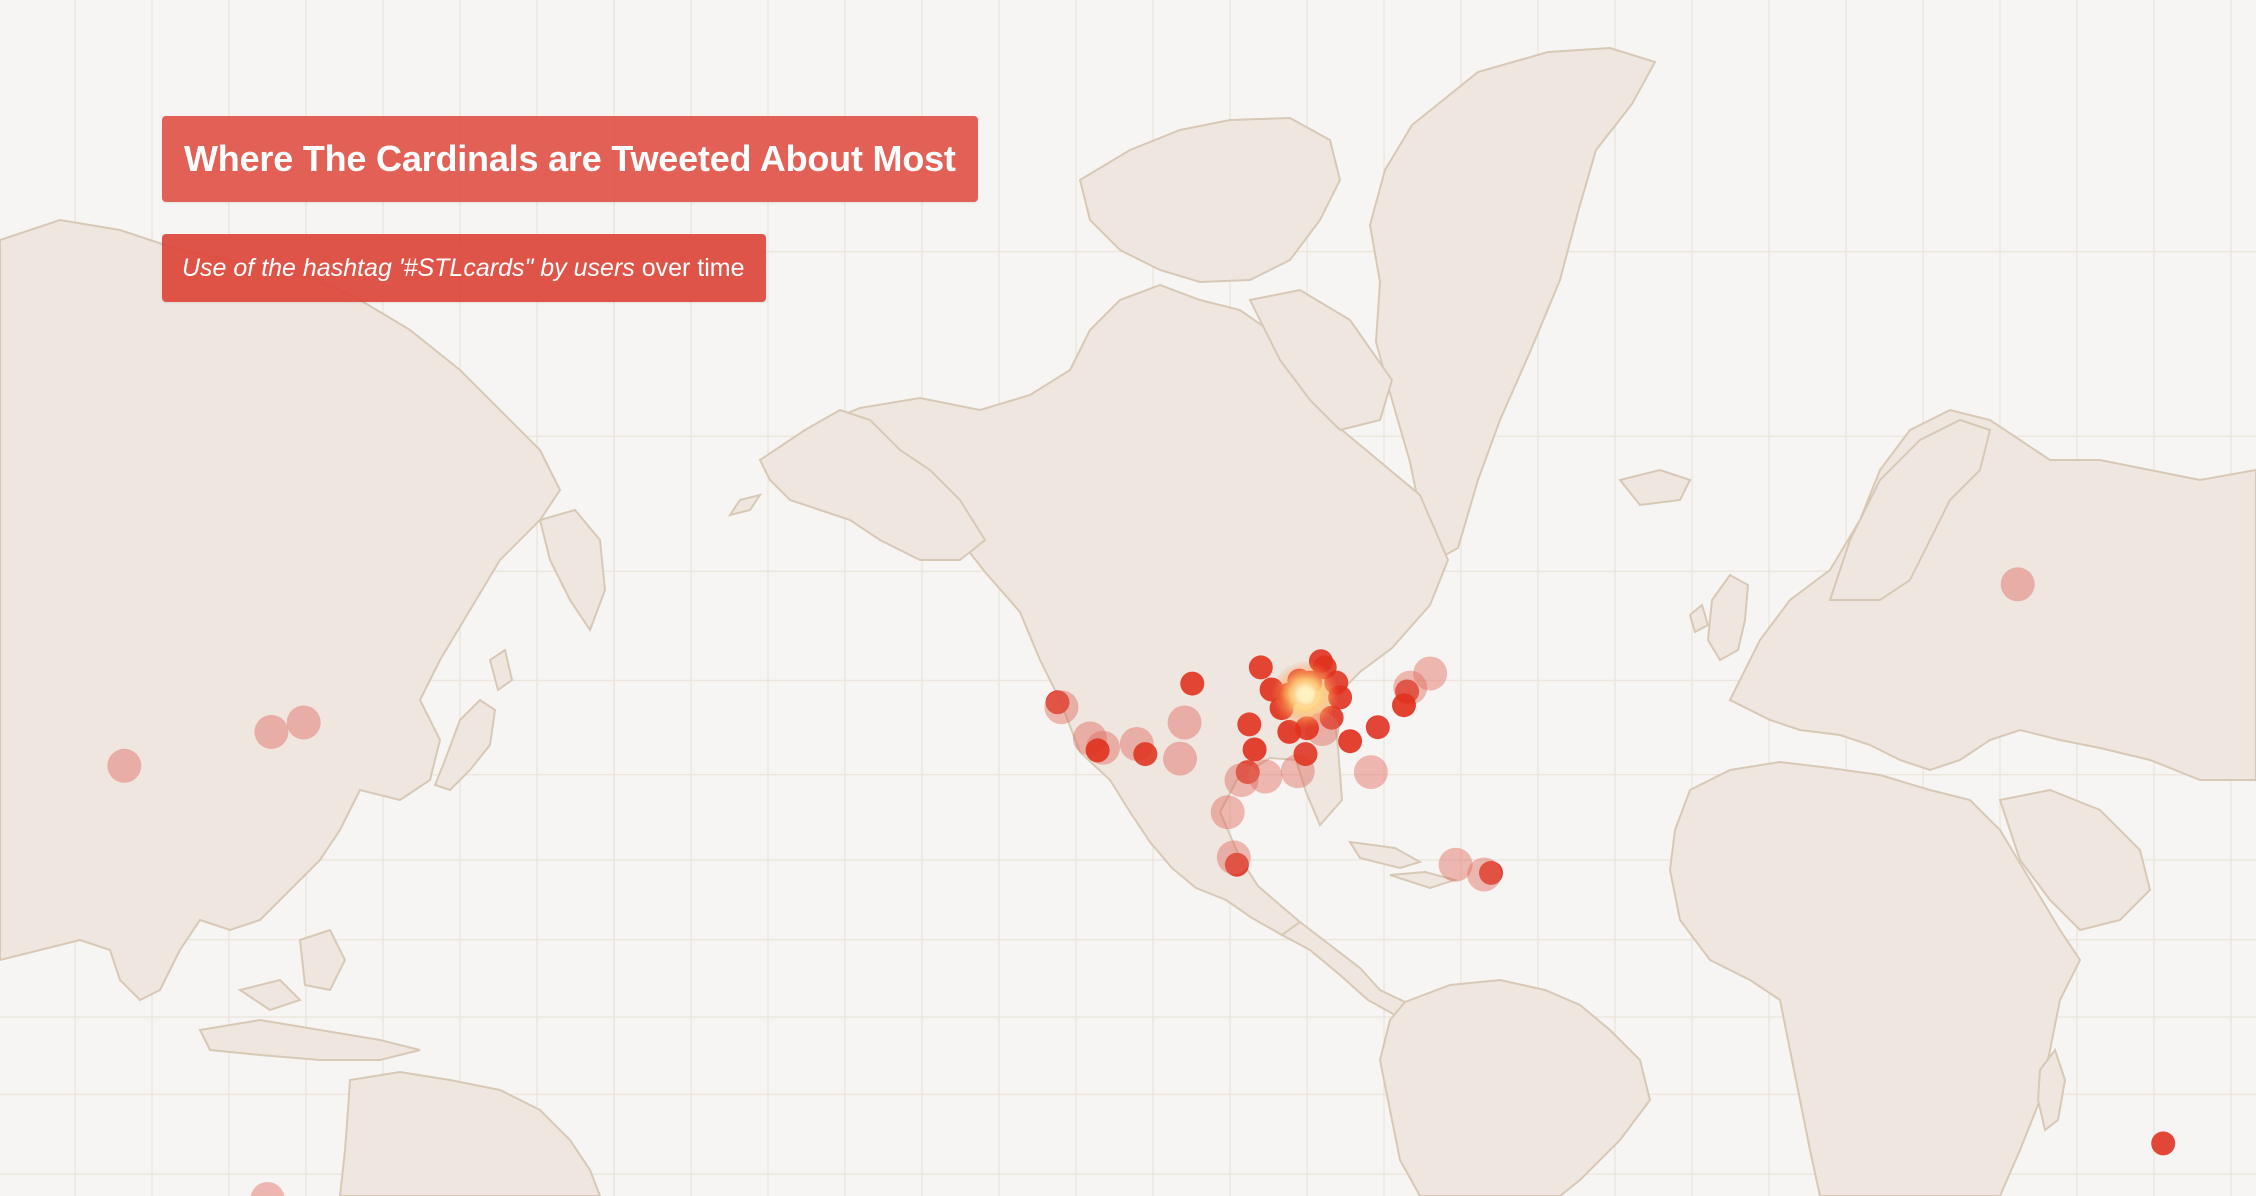  What do you see at coordinates (1321, 360) in the screenshot?
I see `land-baffin-island` at bounding box center [1321, 360].